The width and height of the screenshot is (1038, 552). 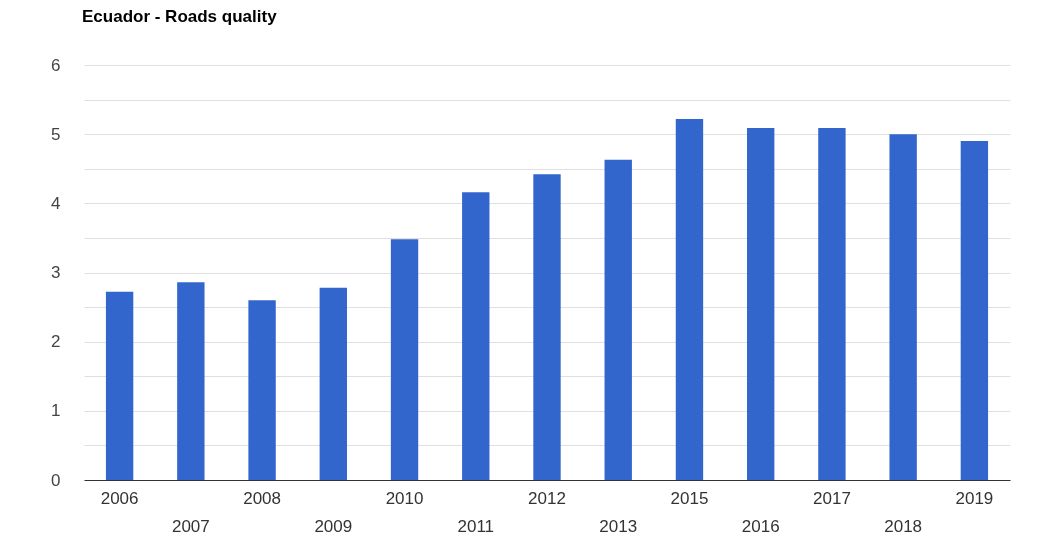 I want to click on y-tick-label: 2, so click(x=56, y=342).